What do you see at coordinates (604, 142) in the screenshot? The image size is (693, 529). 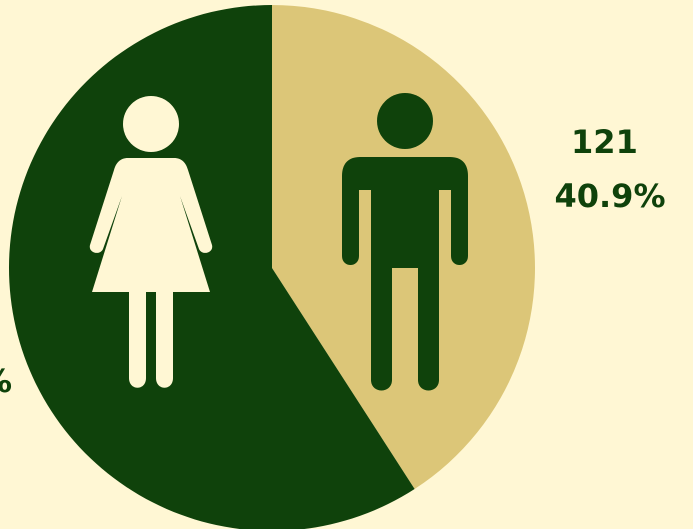 I see `male-count-label: 121` at bounding box center [604, 142].